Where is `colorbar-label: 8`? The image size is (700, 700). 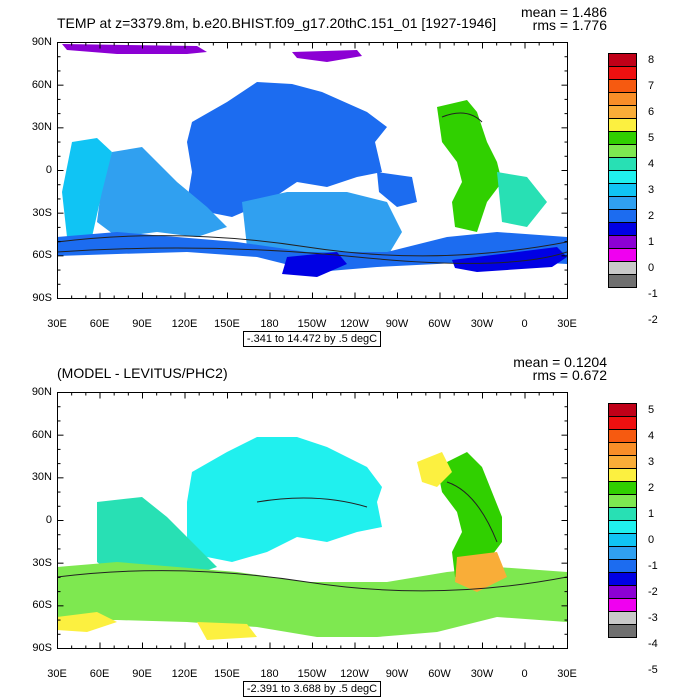
colorbar-label: 8 is located at coordinates (651, 59).